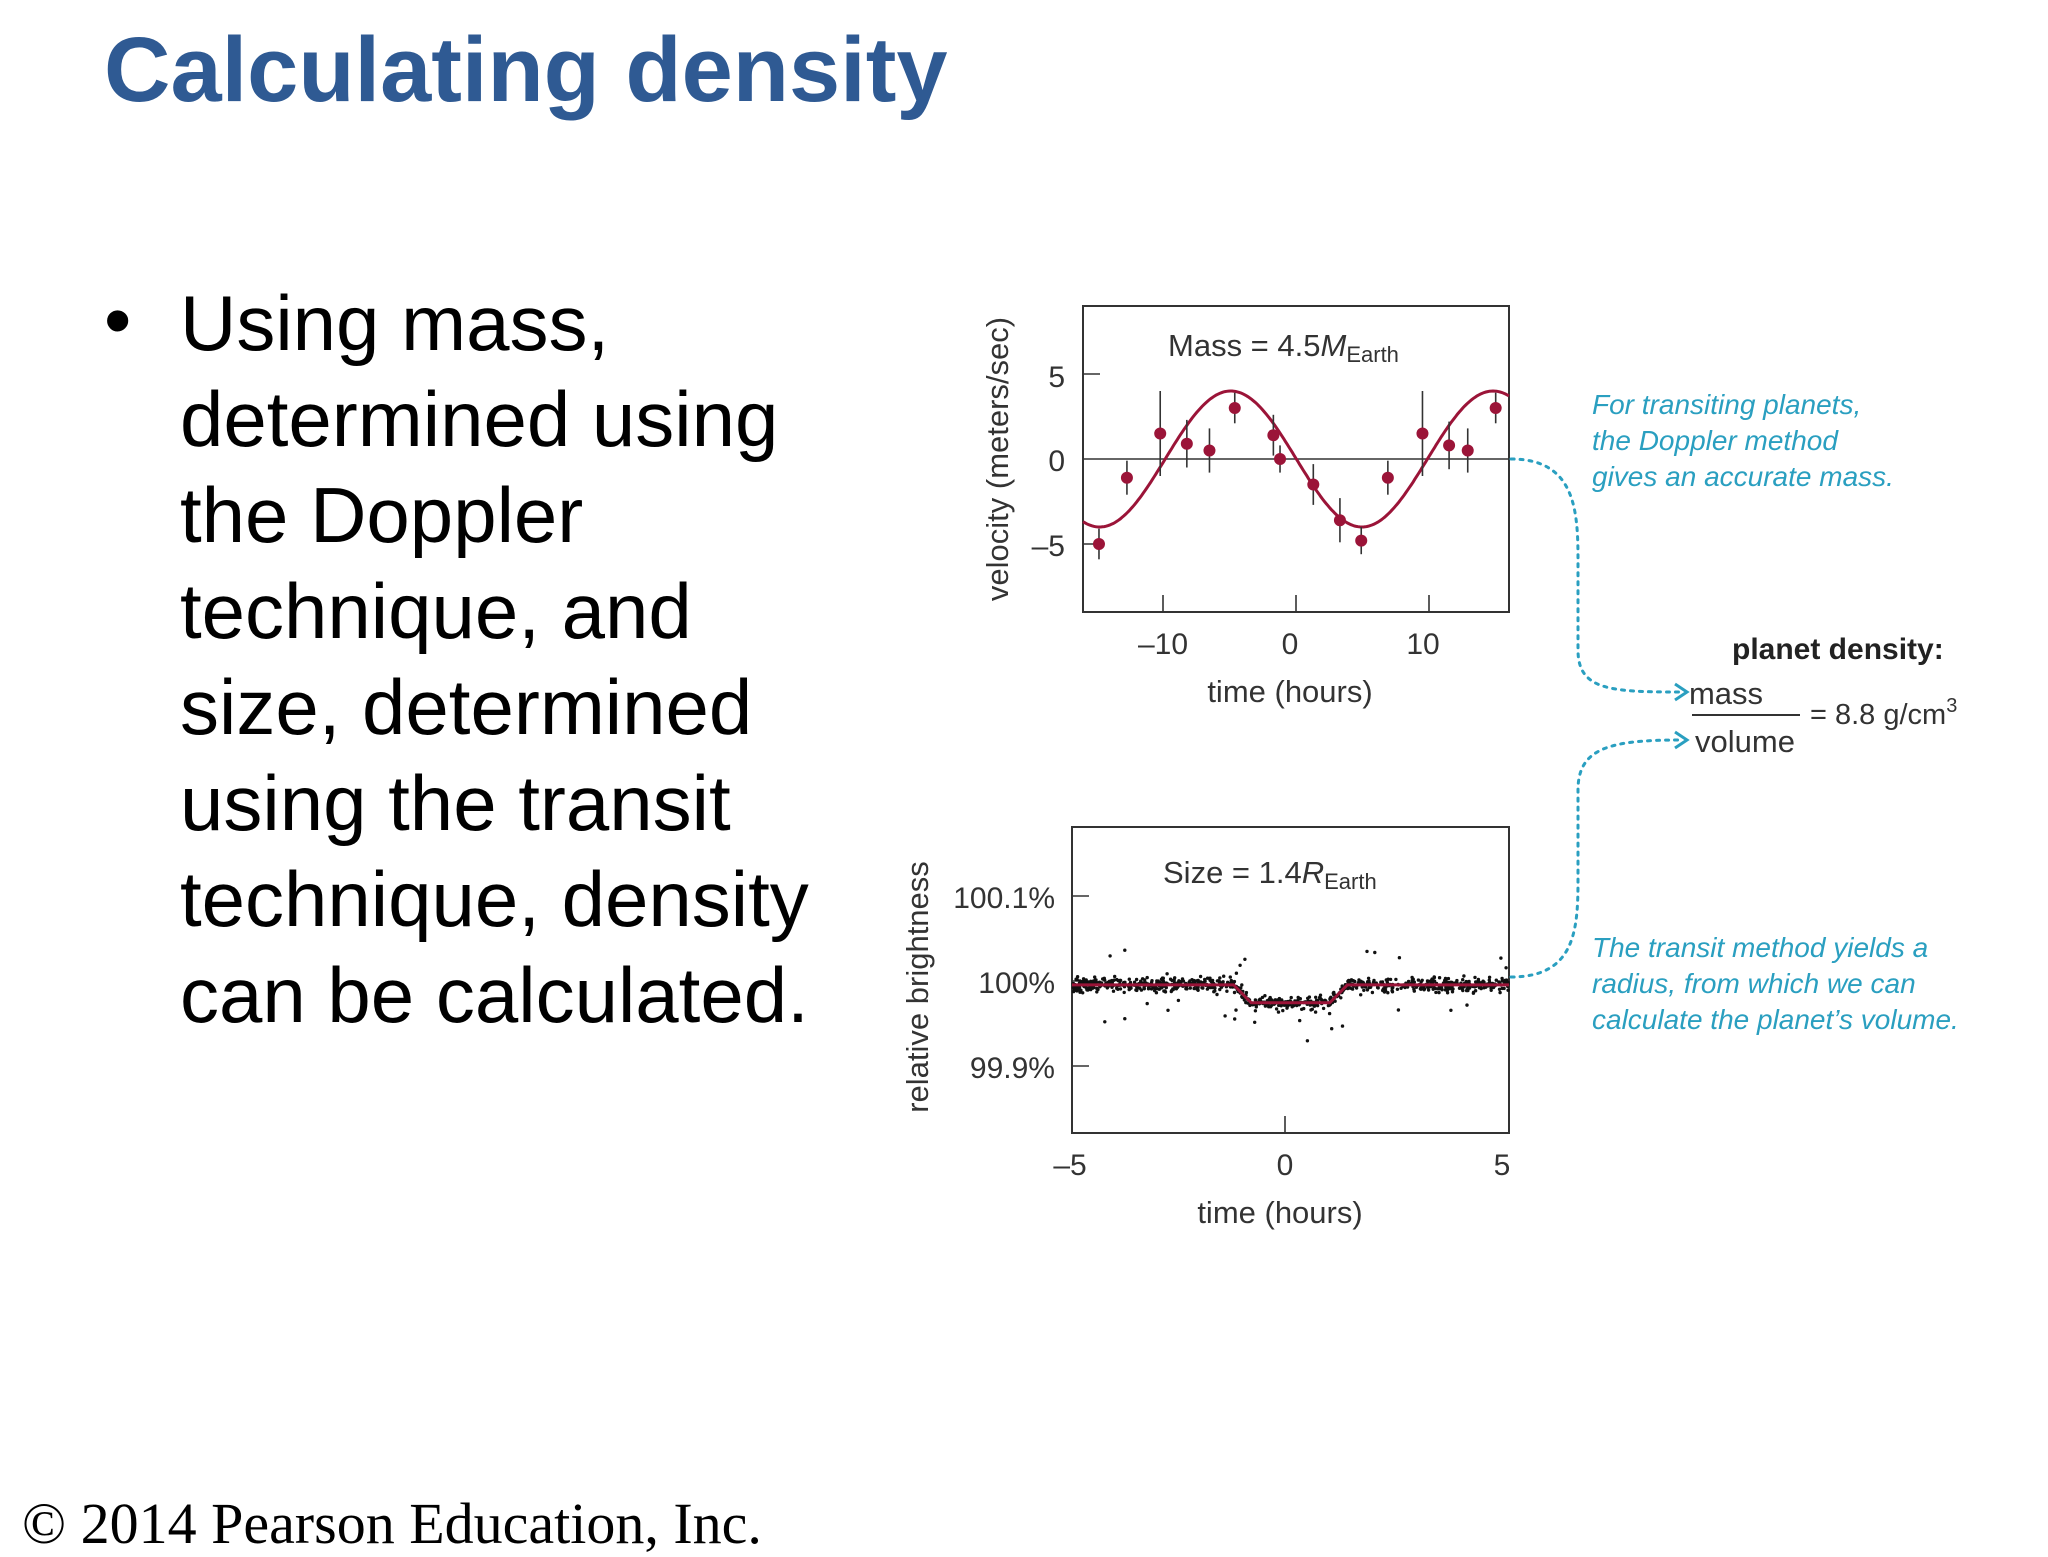  Describe the element at coordinates (917, 987) in the screenshot. I see `transit-yaxis-label: relative brightness` at that location.